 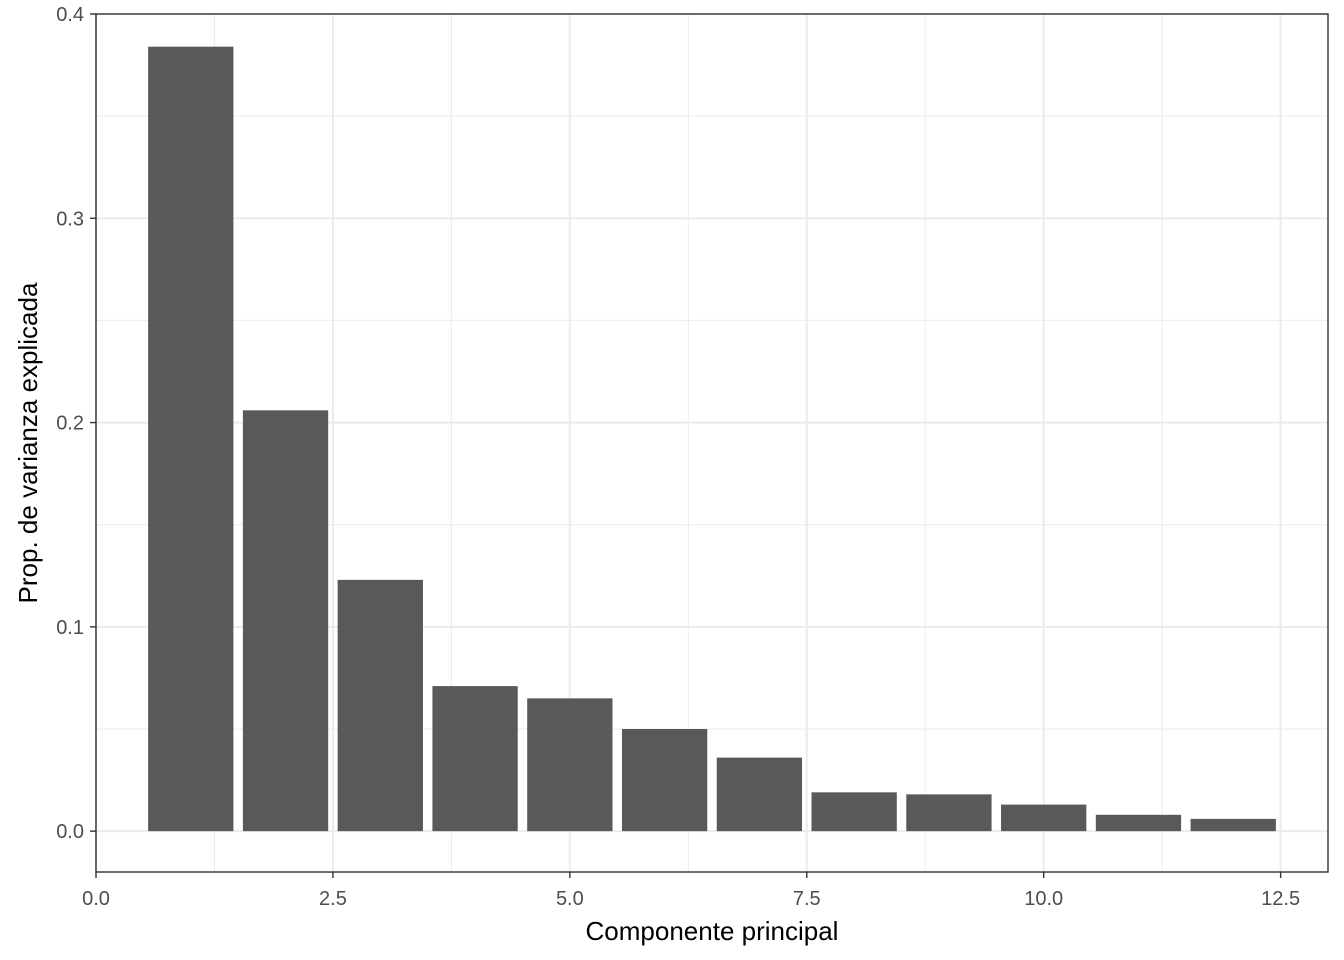 What do you see at coordinates (70, 15) in the screenshot?
I see `y-tick-label: 0.4` at bounding box center [70, 15].